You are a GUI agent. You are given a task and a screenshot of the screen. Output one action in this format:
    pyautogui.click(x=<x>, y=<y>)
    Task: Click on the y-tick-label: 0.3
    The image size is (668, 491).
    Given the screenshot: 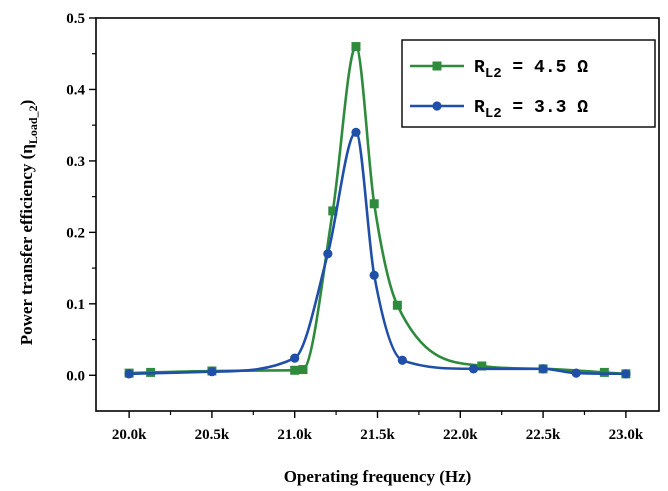 What is the action you would take?
    pyautogui.click(x=75, y=162)
    